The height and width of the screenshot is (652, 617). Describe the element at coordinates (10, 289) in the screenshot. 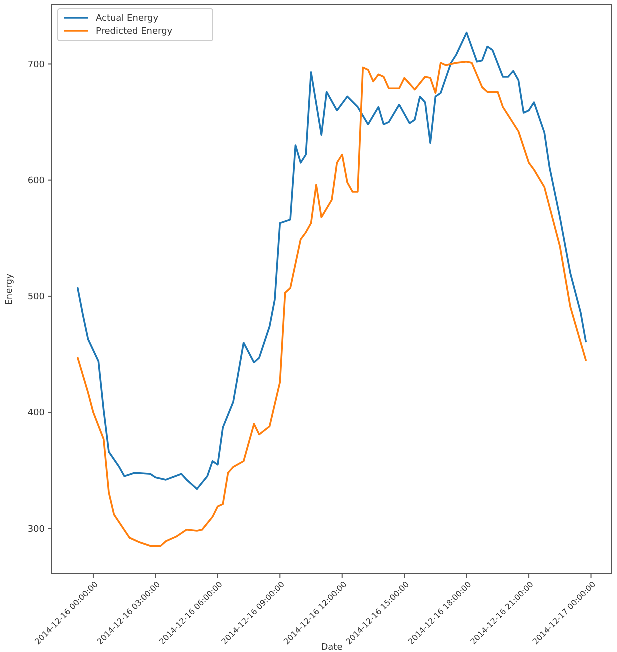

I see `y-axis-title: Energy` at that location.